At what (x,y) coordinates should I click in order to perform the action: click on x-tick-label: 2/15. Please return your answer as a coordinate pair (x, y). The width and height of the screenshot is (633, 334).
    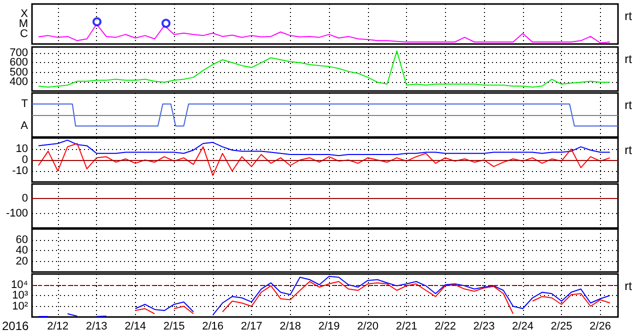
    Looking at the image, I should click on (174, 326).